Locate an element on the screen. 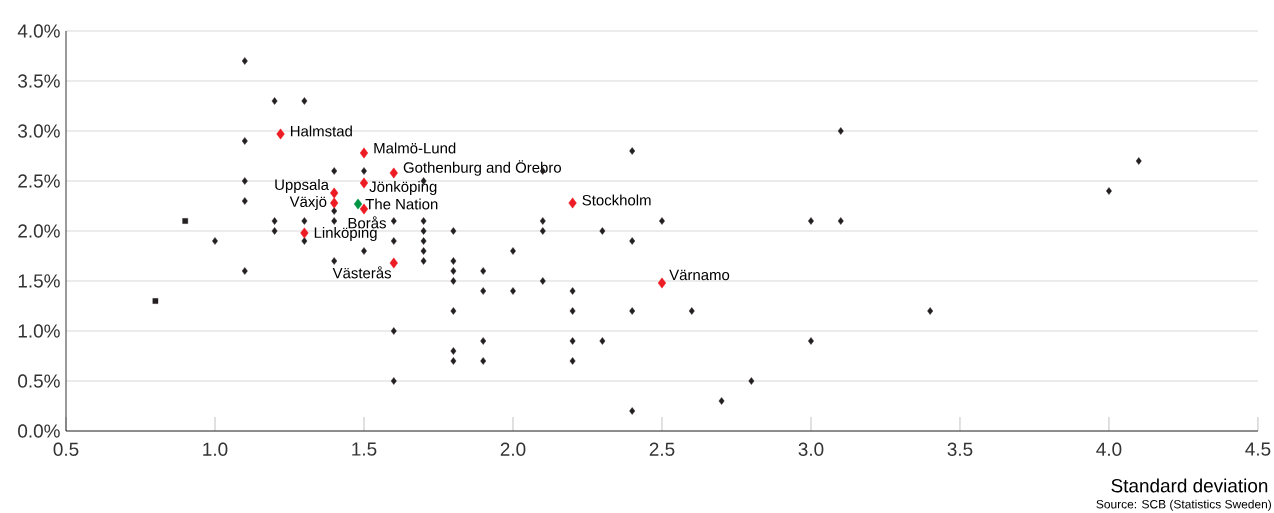 The width and height of the screenshot is (1274, 513). y-tick-label: 1.0% is located at coordinates (39, 331).